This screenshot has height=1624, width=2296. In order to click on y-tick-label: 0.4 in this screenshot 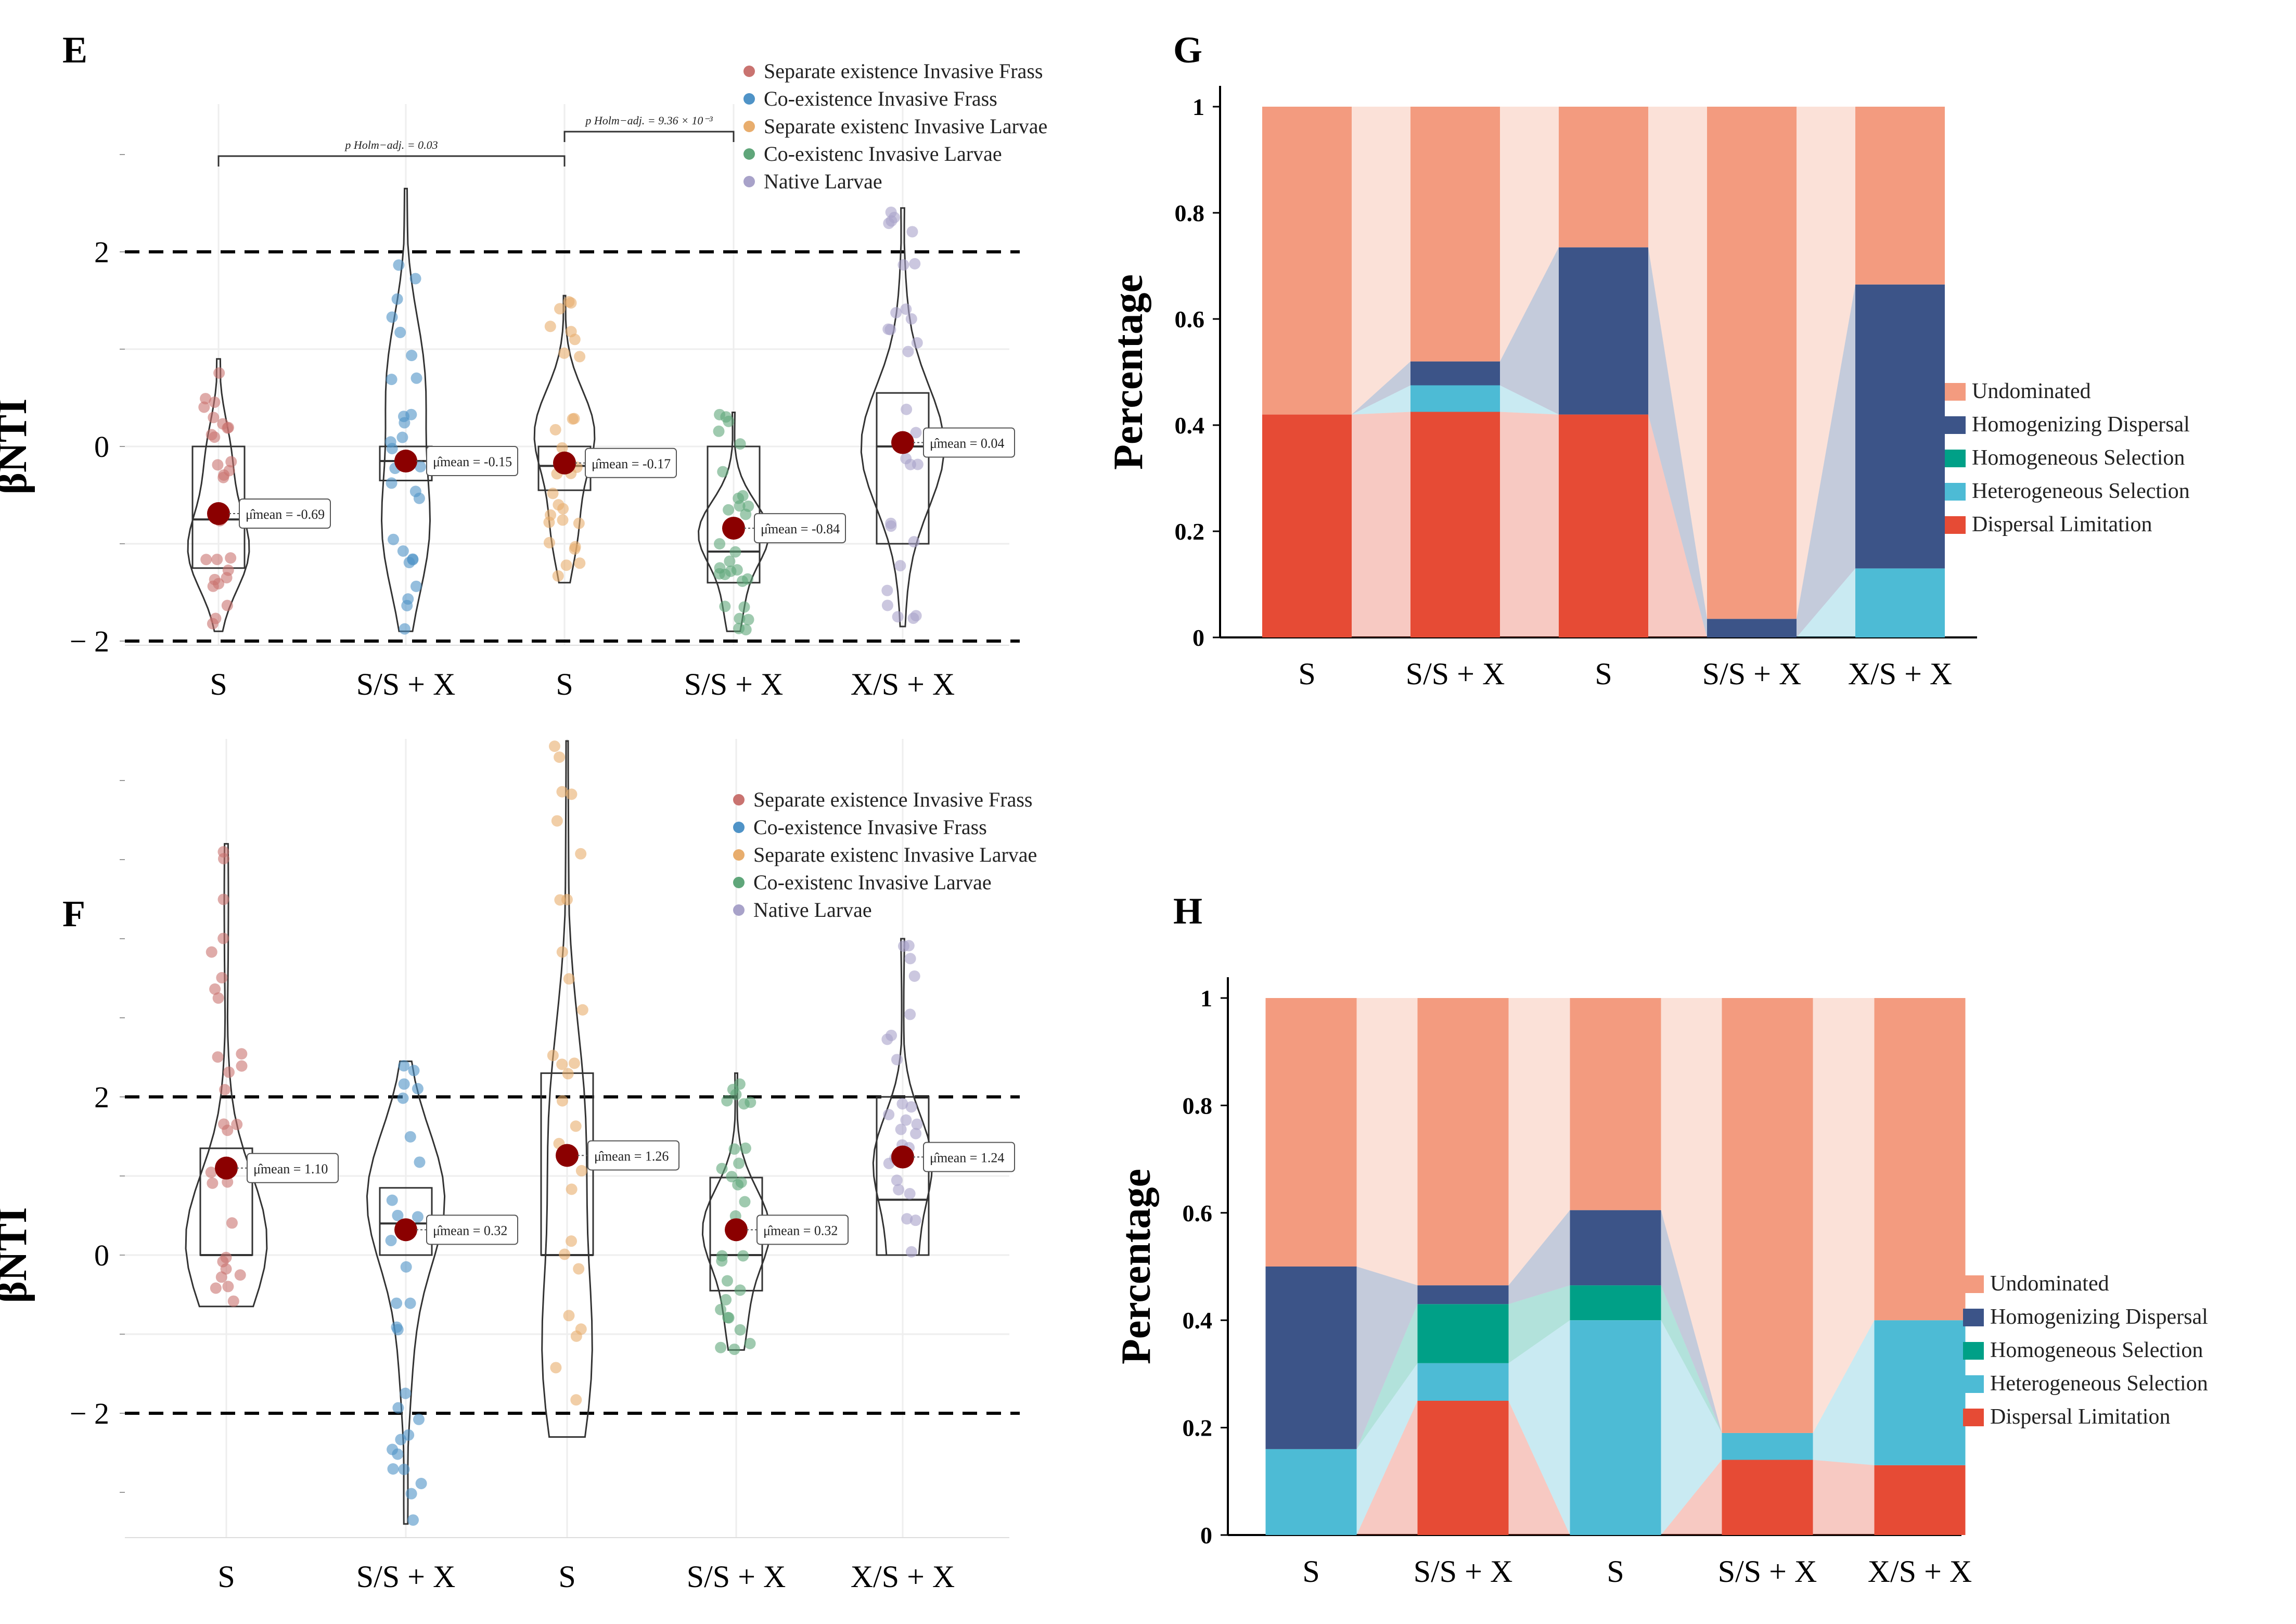, I will do `click(1190, 426)`.